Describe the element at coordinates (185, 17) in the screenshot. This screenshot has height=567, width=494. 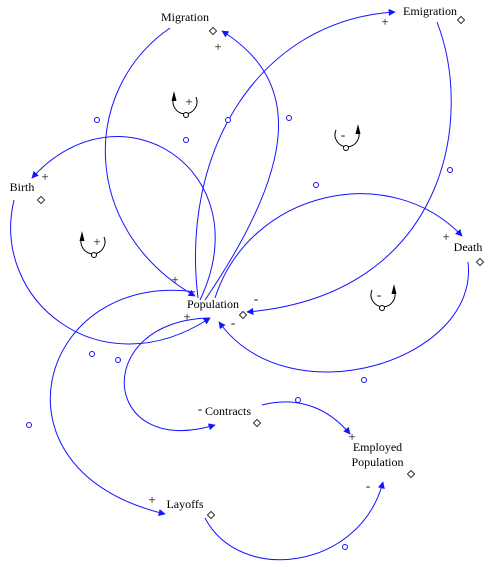
I see `node-label: Migration` at that location.